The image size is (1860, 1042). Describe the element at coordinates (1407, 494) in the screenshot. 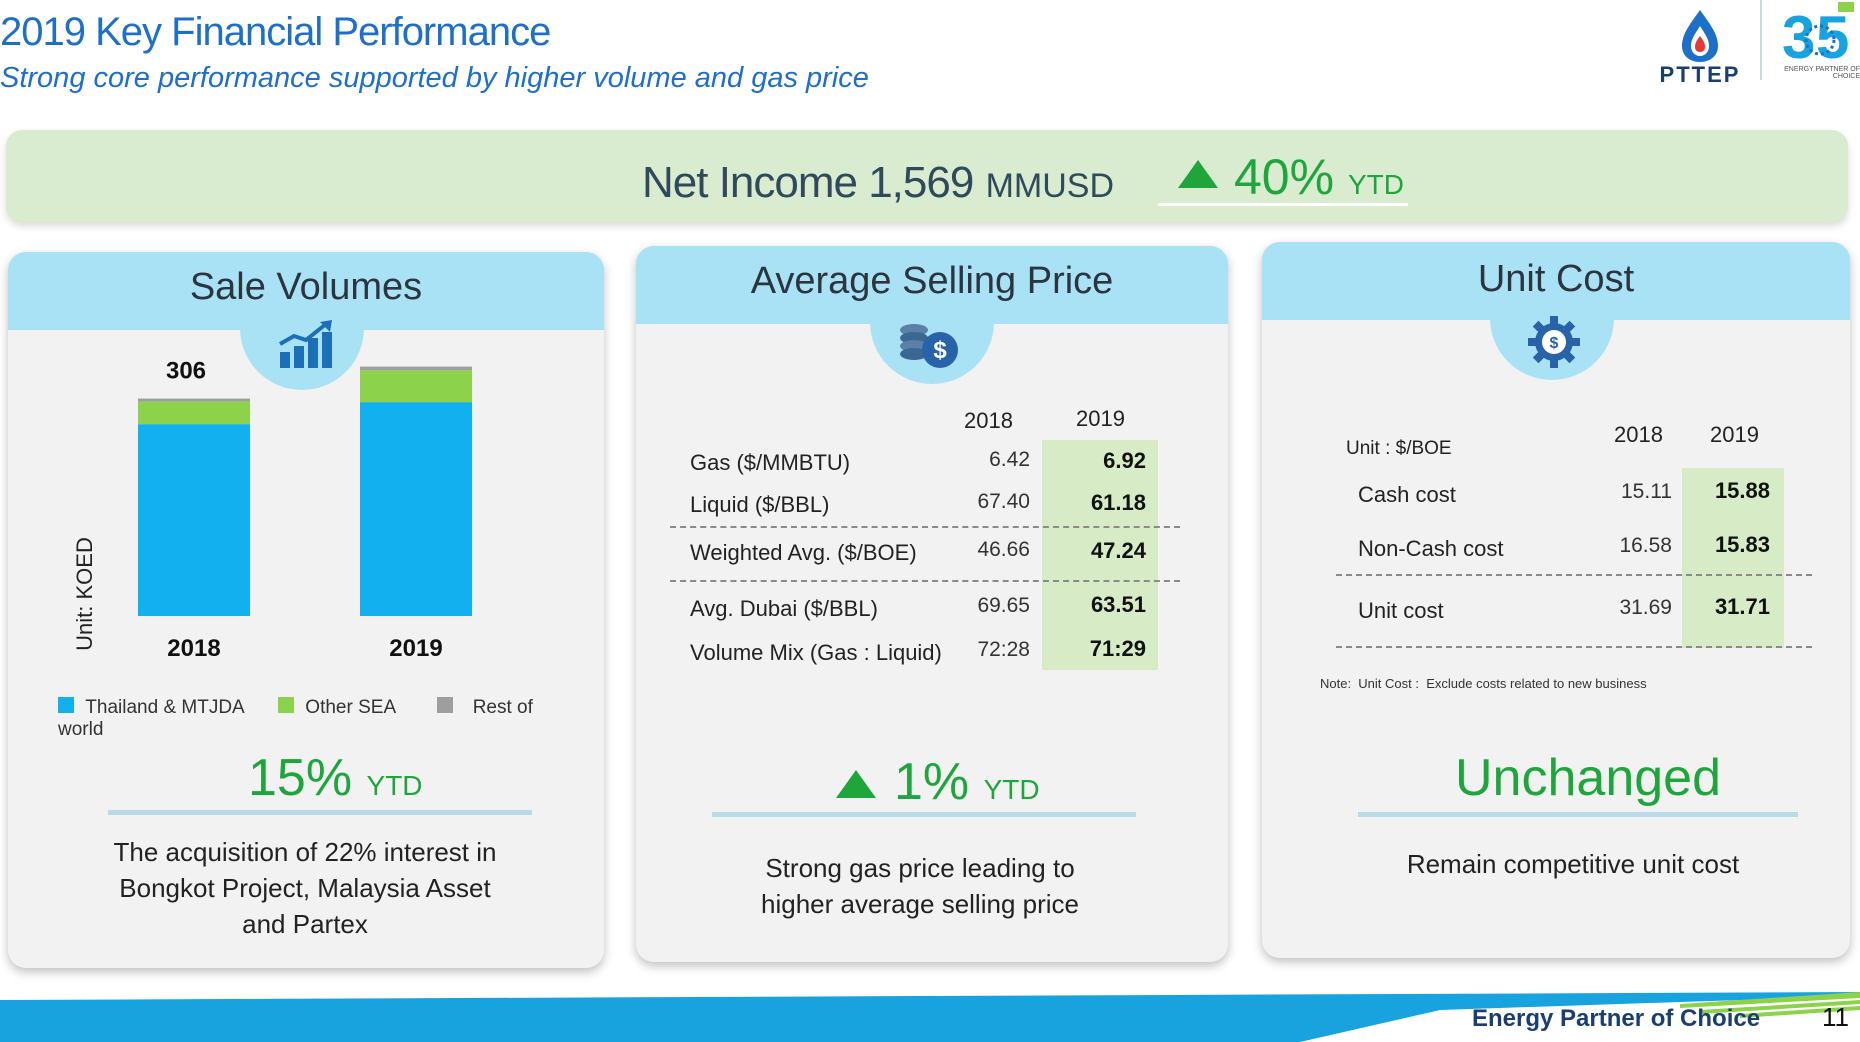

I see `cost-row-label: Cash cost` at that location.